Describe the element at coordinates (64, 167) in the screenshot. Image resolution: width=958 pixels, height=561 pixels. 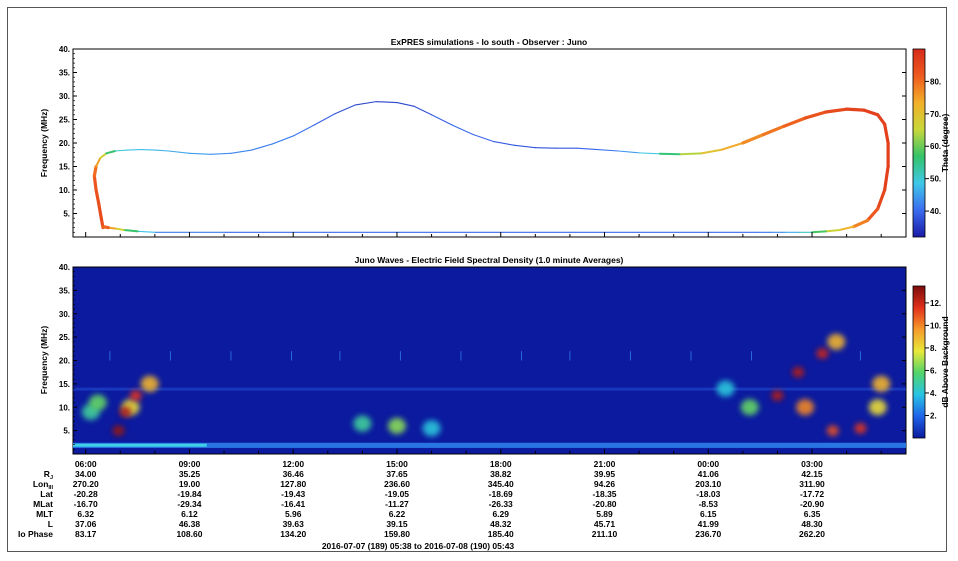
I see `y-tick-label: 15.` at that location.